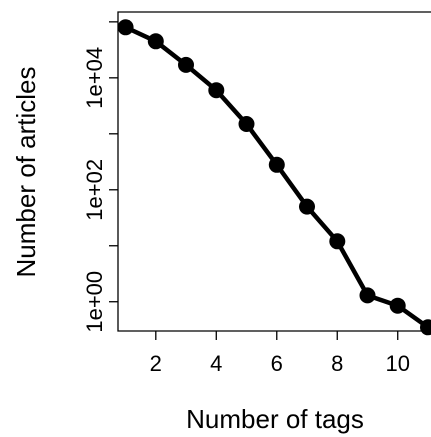 The height and width of the screenshot is (437, 431). I want to click on x-tick-label: 4, so click(216, 363).